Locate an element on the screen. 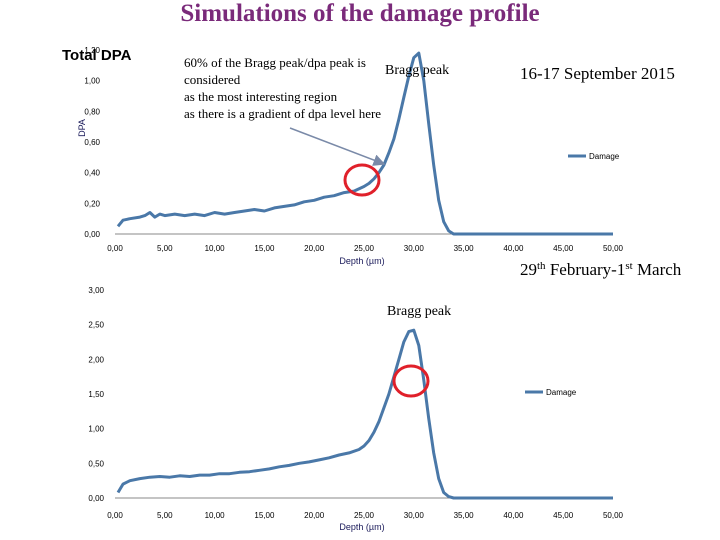 This screenshot has height=540, width=720. top-x-axis-label: Depth (µm) is located at coordinates (361, 261).